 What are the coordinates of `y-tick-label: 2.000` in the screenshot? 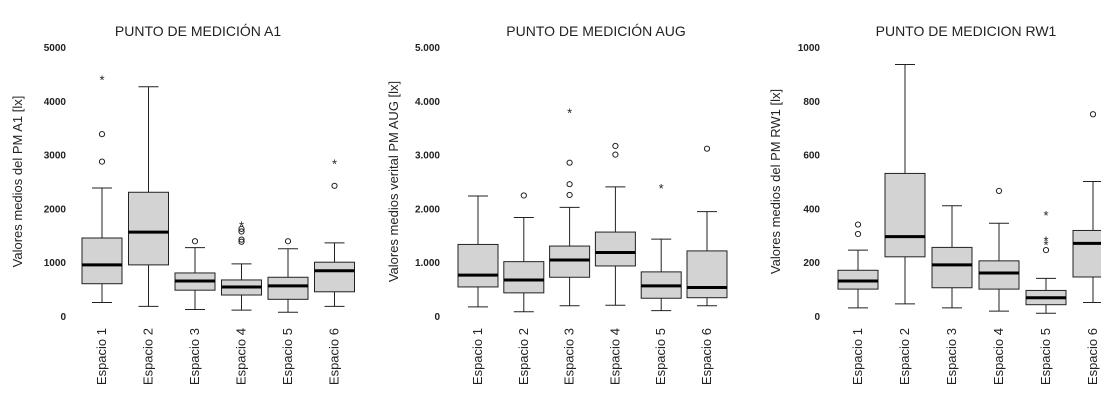 It's located at (427, 209).